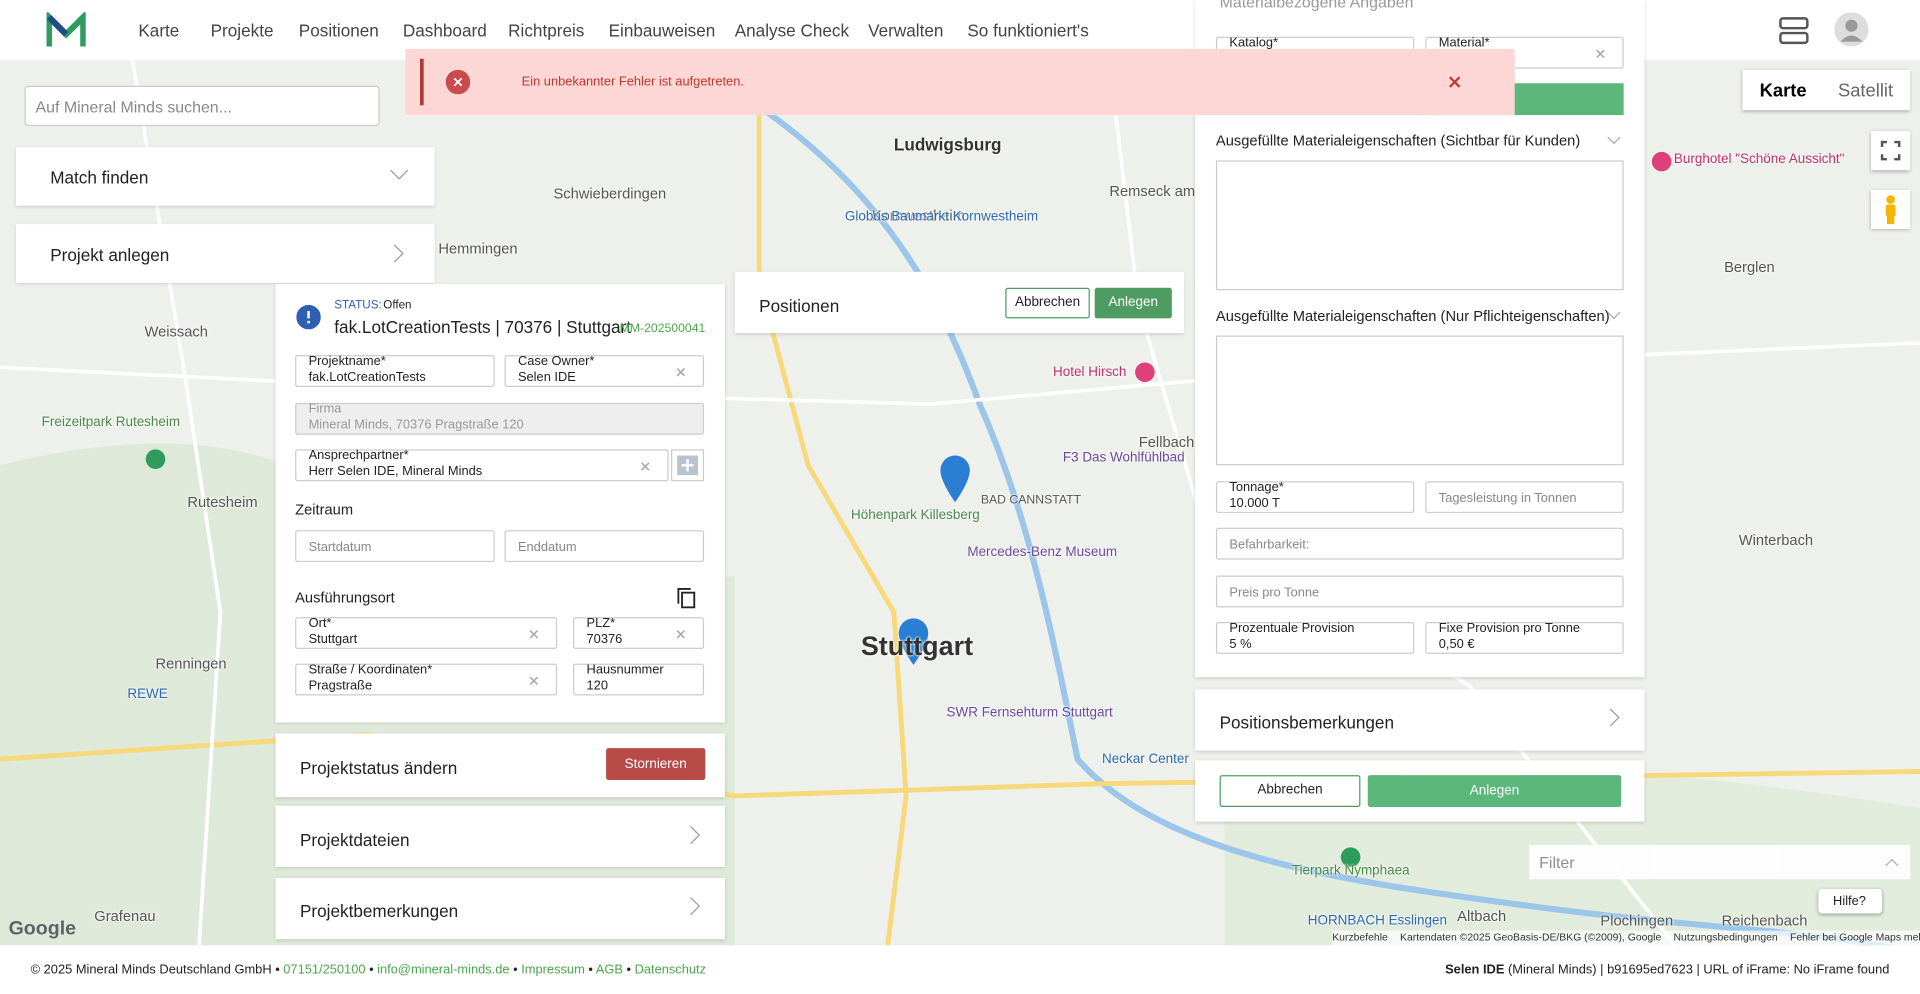  Describe the element at coordinates (1166, 442) in the screenshot. I see `map-label: Fellbach` at that location.